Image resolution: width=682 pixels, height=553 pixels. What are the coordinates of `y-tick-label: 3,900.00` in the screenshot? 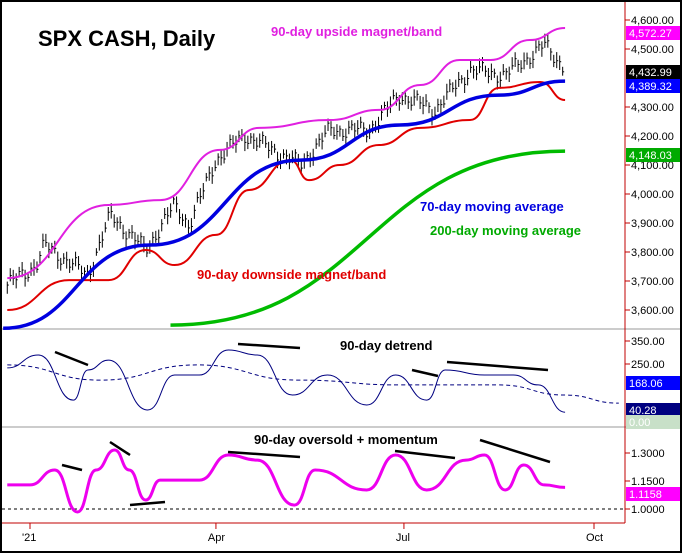 It's located at (652, 224).